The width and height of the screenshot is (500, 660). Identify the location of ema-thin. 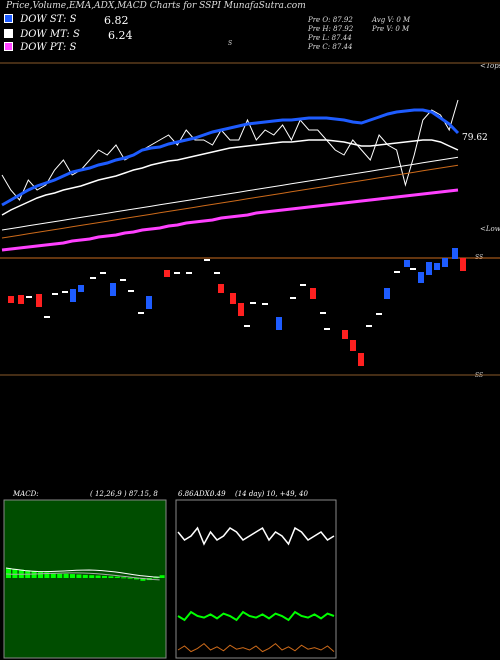
(230, 193).